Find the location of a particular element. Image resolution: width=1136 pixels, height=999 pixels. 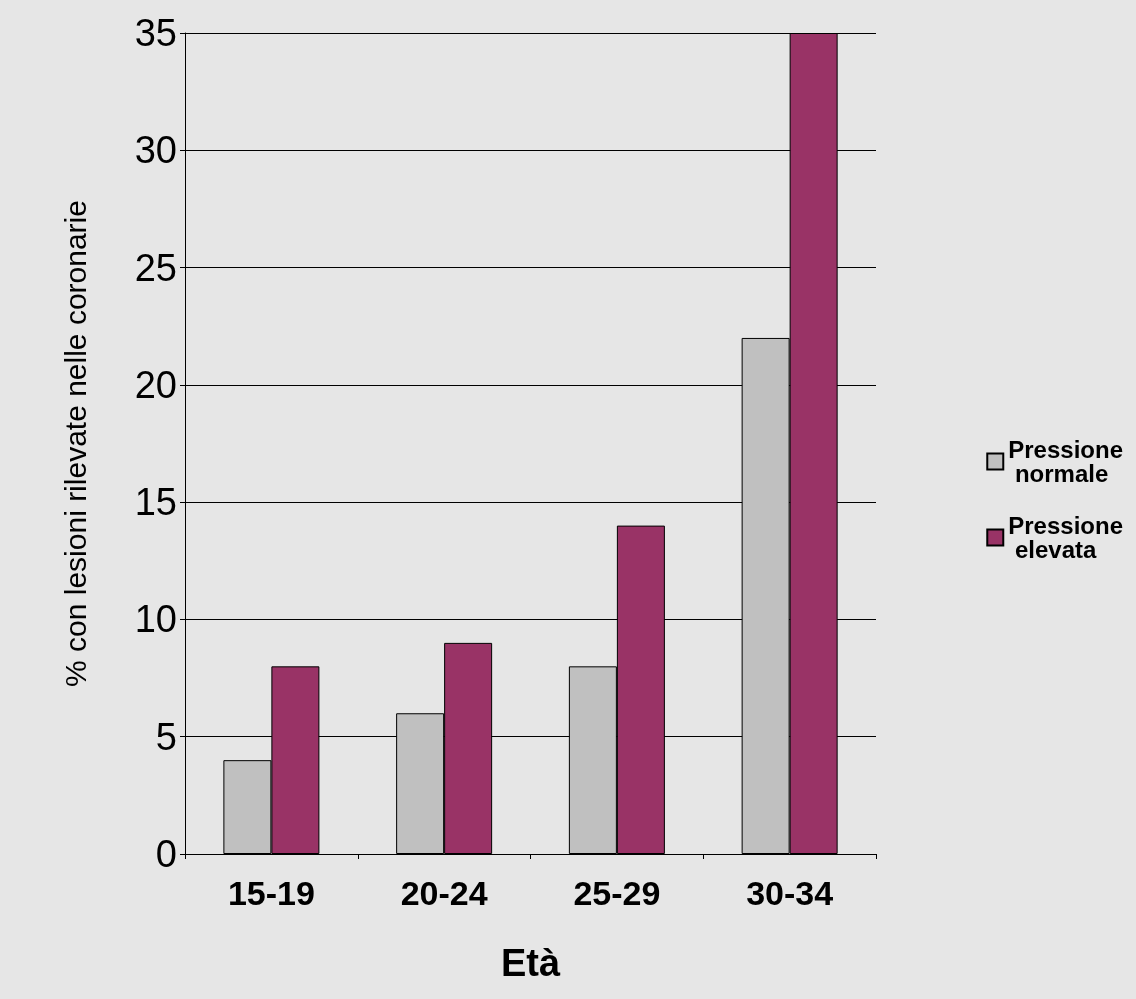

y-tick-label: 0 is located at coordinates (166, 854).